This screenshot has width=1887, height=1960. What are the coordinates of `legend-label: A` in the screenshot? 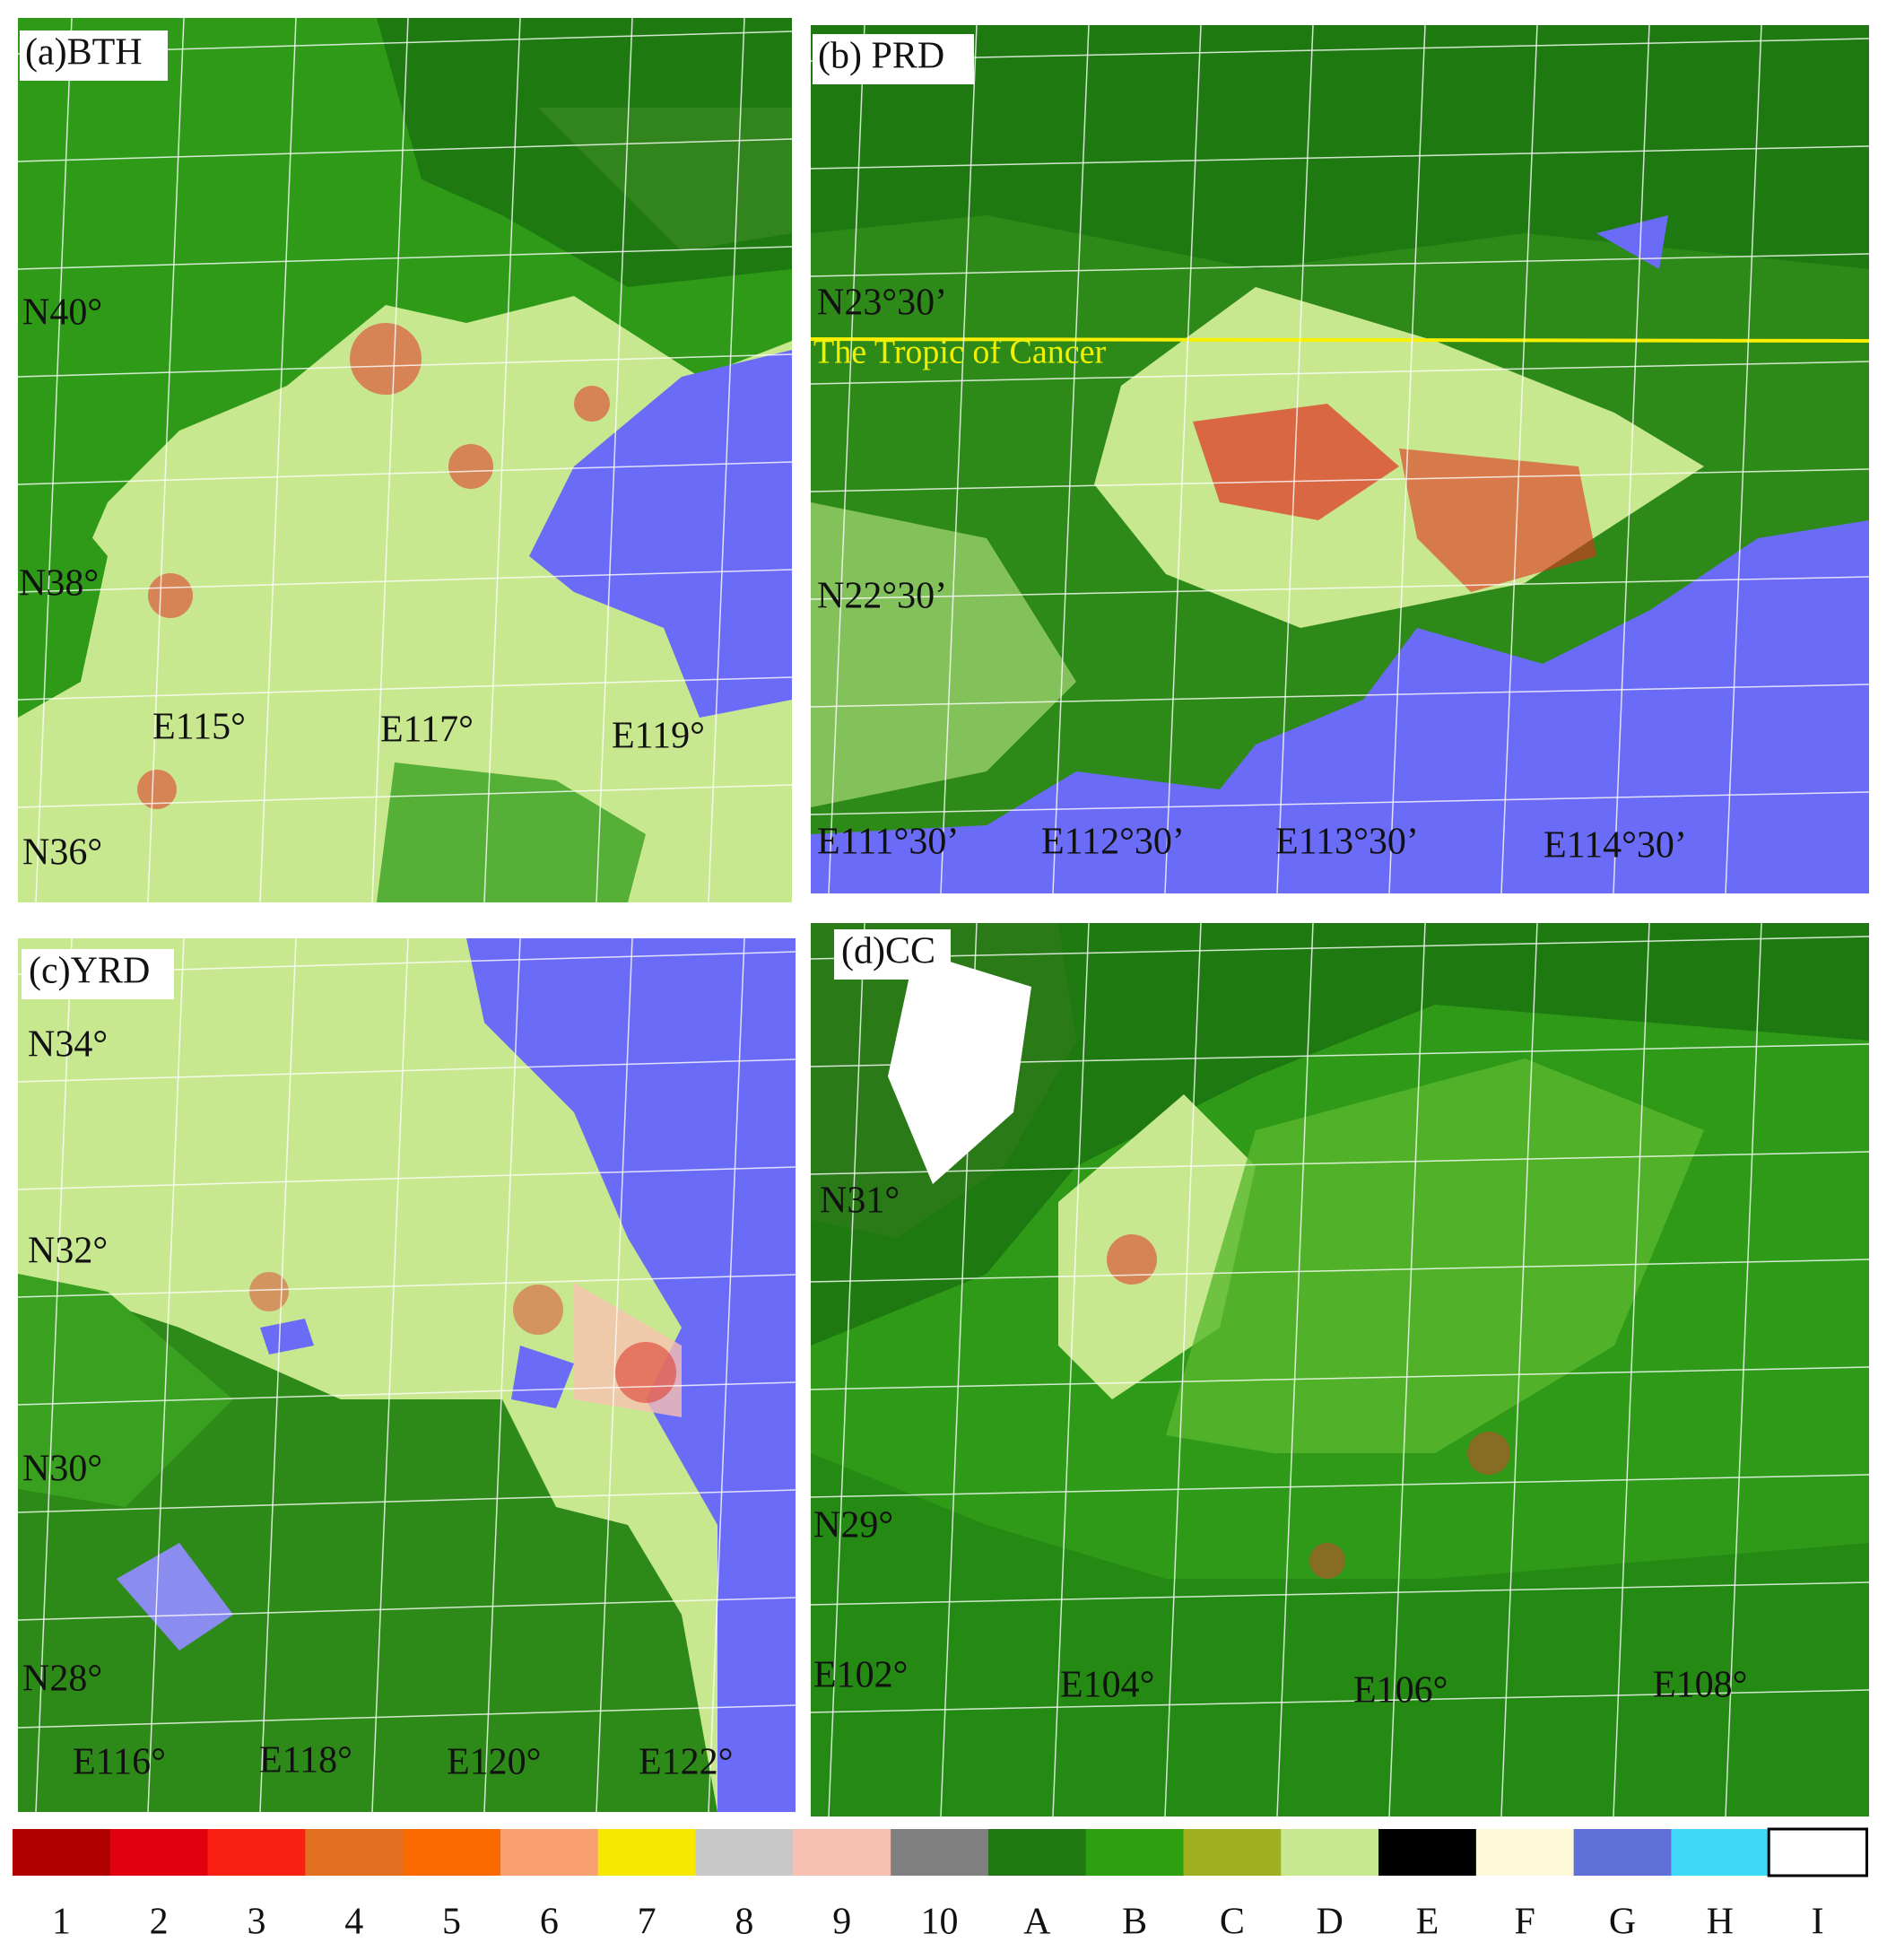 It's located at (1037, 1922).